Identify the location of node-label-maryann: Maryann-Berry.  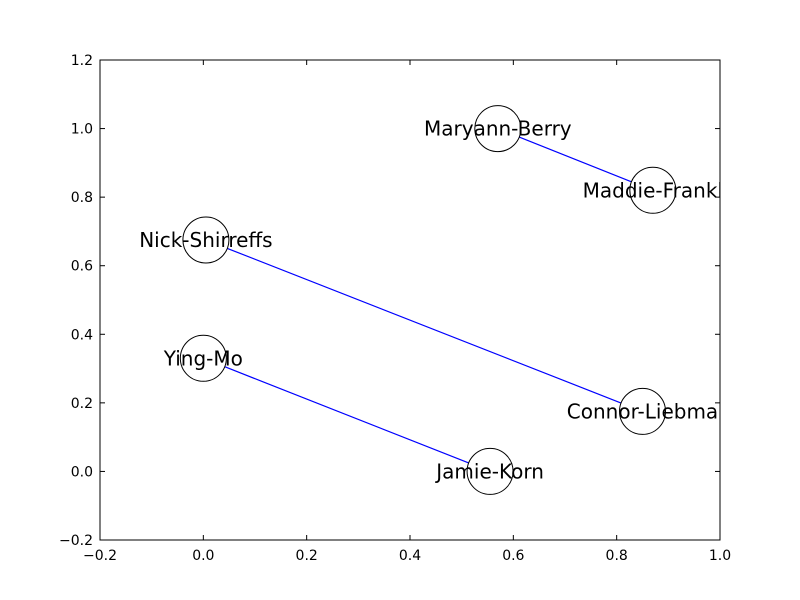
(498, 129).